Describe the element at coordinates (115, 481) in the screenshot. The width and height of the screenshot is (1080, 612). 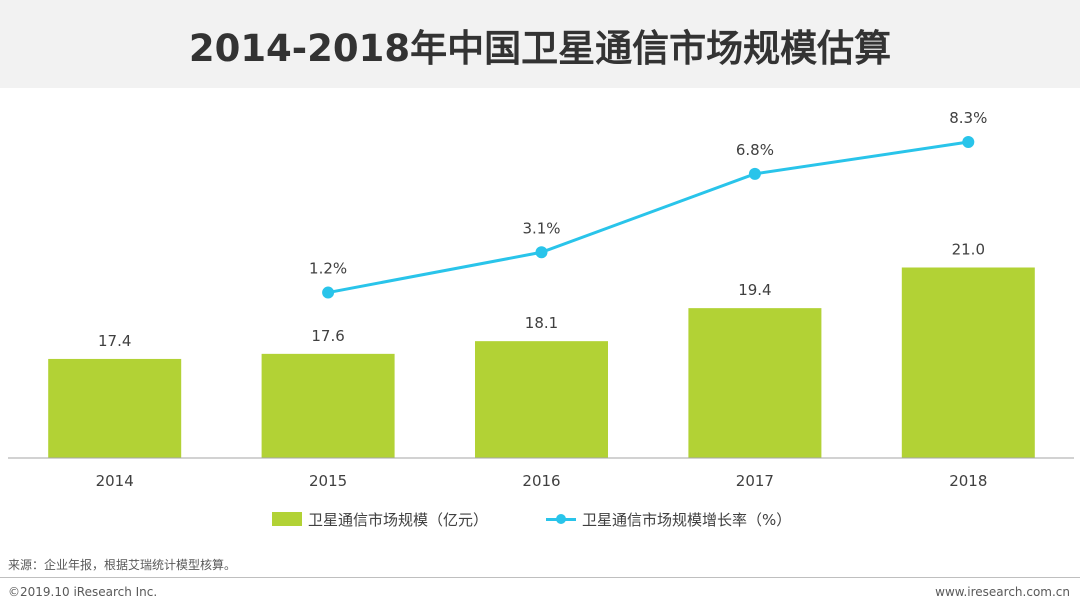
I see `x-tick-label: 2014` at that location.